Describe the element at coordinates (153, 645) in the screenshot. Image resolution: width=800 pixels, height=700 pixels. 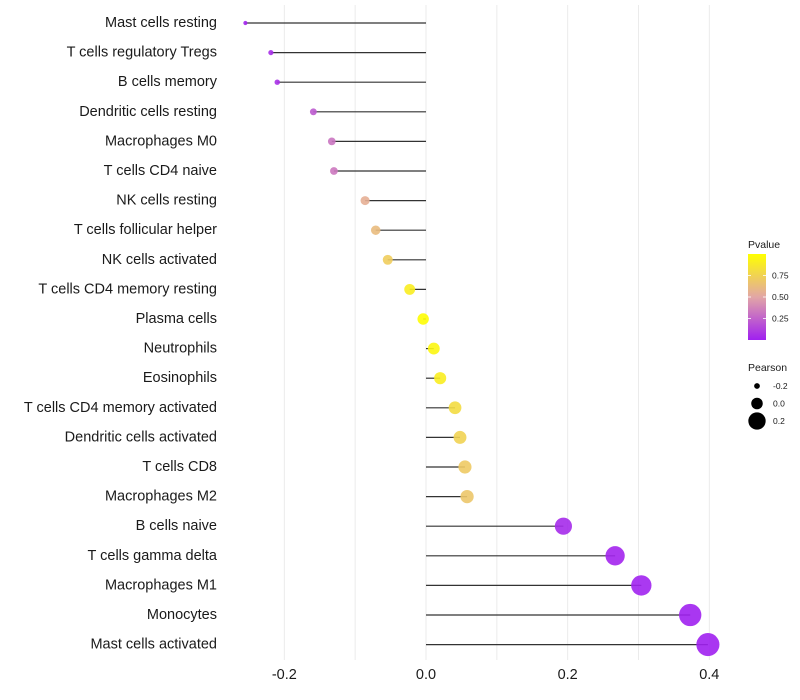
I see `category-label: Mast cells activated` at that location.